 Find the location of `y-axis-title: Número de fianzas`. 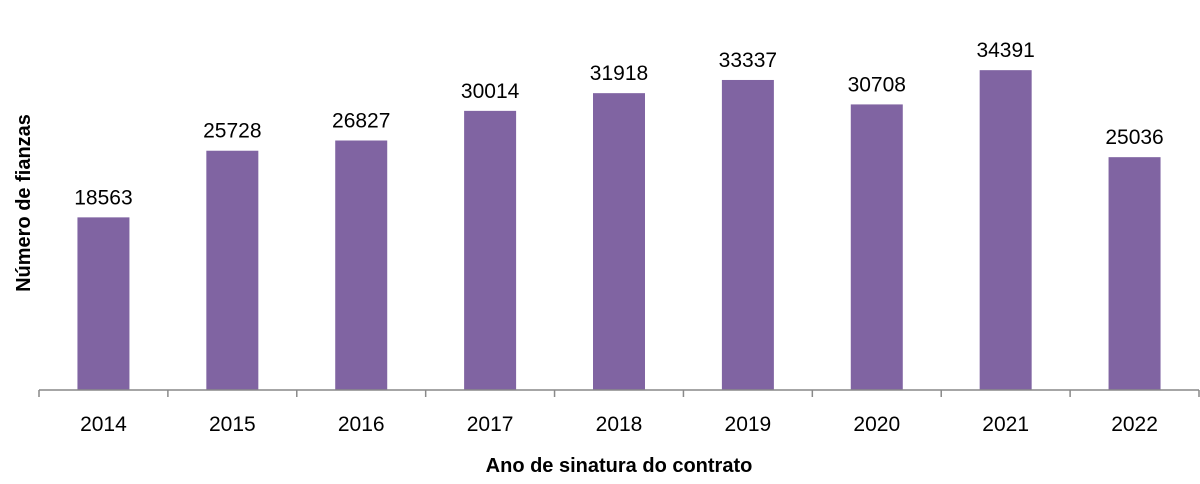

y-axis-title: Número de fianzas is located at coordinates (24, 203).